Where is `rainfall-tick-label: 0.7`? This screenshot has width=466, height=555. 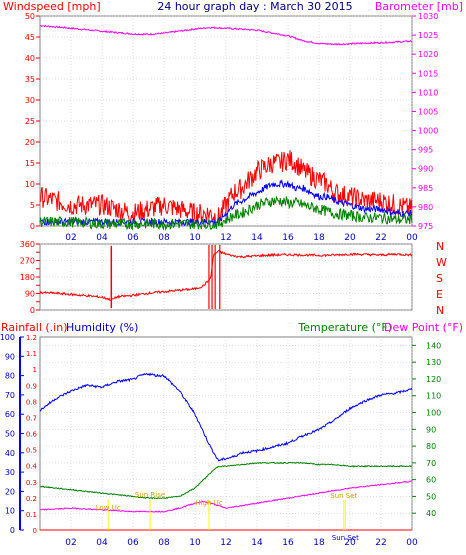 rainfall-tick-label: 0.7 is located at coordinates (31, 418).